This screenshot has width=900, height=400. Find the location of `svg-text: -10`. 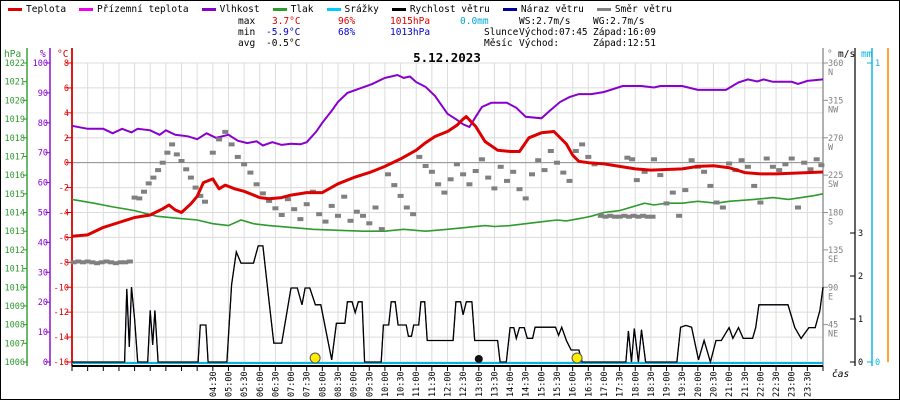

svg-text: -10 is located at coordinates (61, 288).